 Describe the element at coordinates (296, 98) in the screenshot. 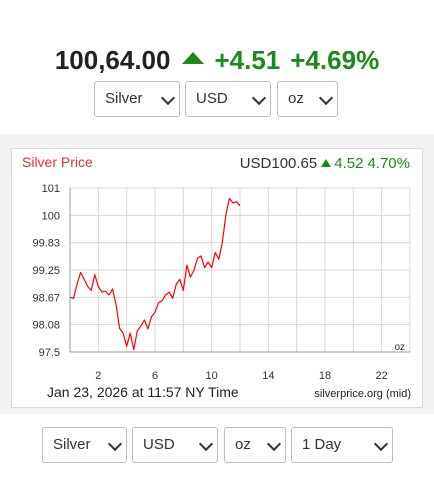

I see `unit-select-value: oz` at that location.